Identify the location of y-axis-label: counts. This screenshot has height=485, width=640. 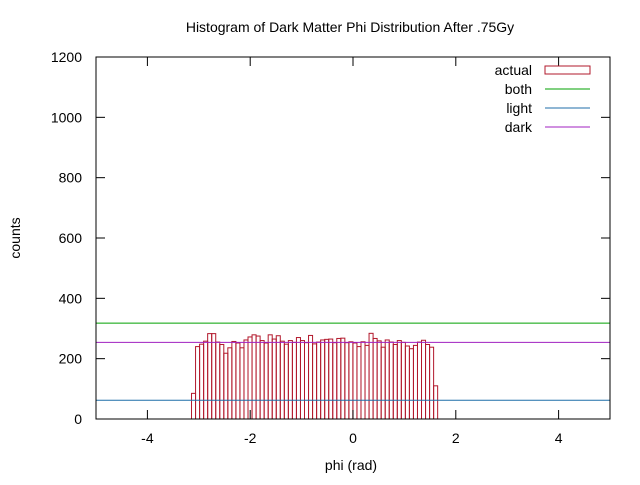
(15, 237).